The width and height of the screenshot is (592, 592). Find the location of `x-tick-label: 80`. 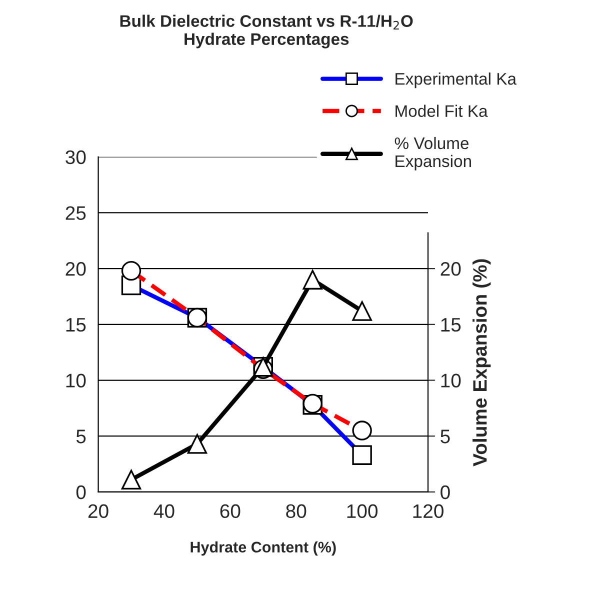

x-tick-label: 80 is located at coordinates (296, 511).